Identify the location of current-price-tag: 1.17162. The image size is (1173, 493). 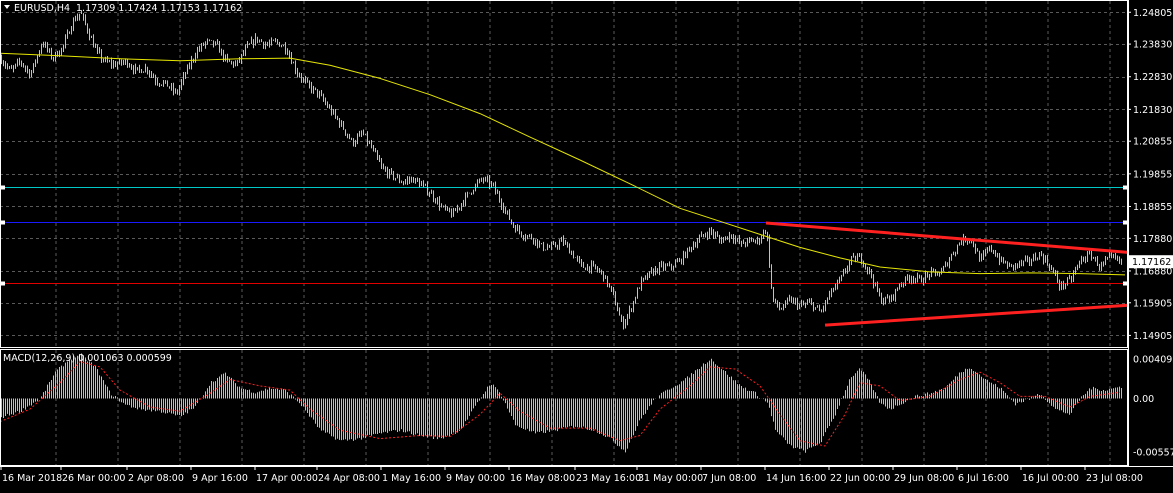
(1151, 262).